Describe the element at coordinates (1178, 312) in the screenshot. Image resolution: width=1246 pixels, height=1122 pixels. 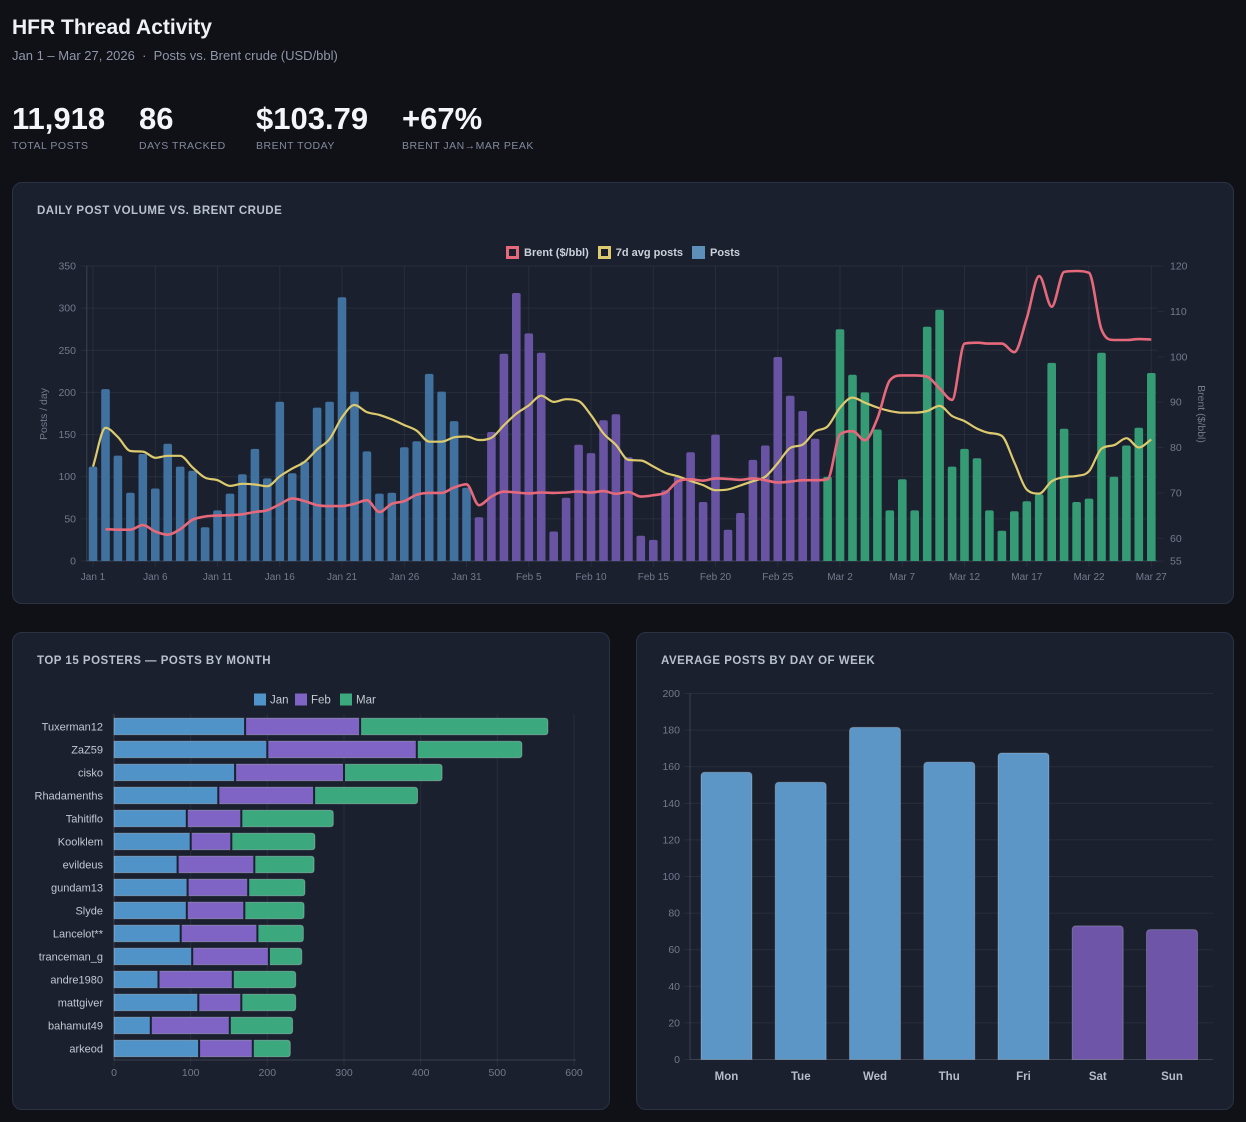
I see `svg-text: 110` at that location.